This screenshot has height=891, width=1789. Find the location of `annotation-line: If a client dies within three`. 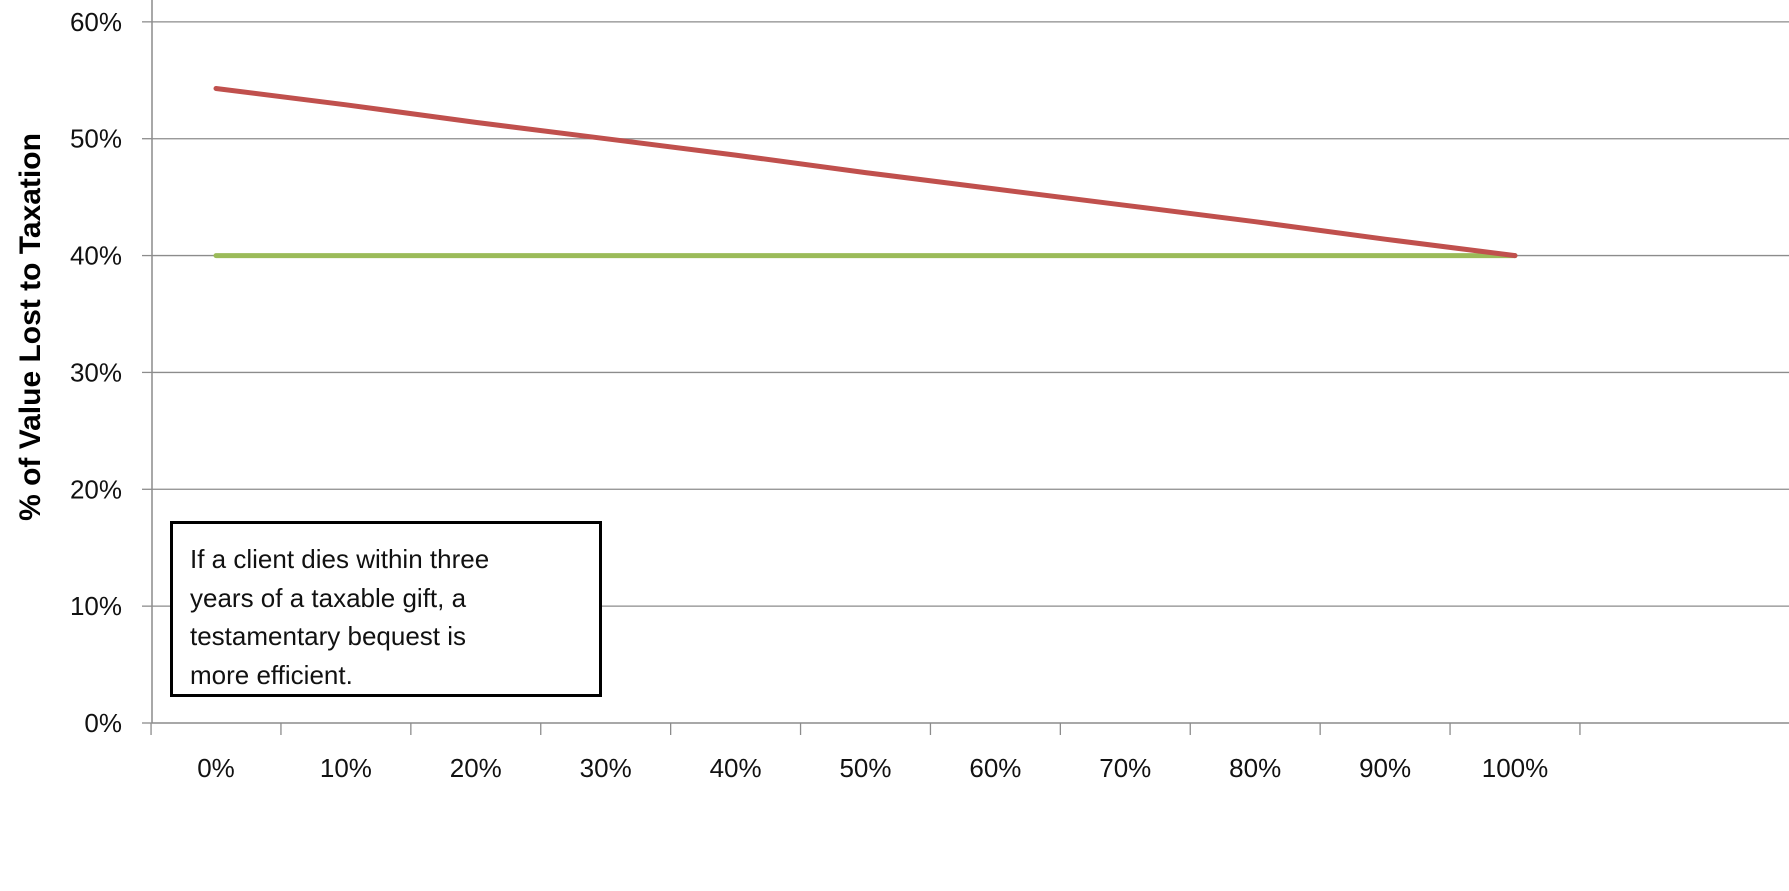

annotation-line: If a client dies within three is located at coordinates (340, 559).